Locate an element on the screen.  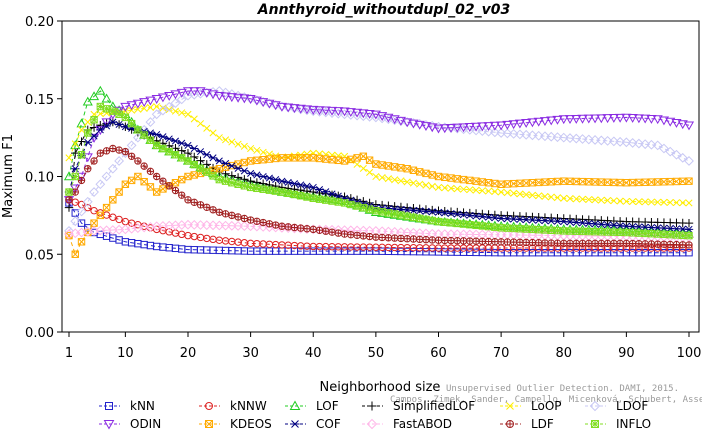
x-tick-label: 1 is located at coordinates (69, 353).